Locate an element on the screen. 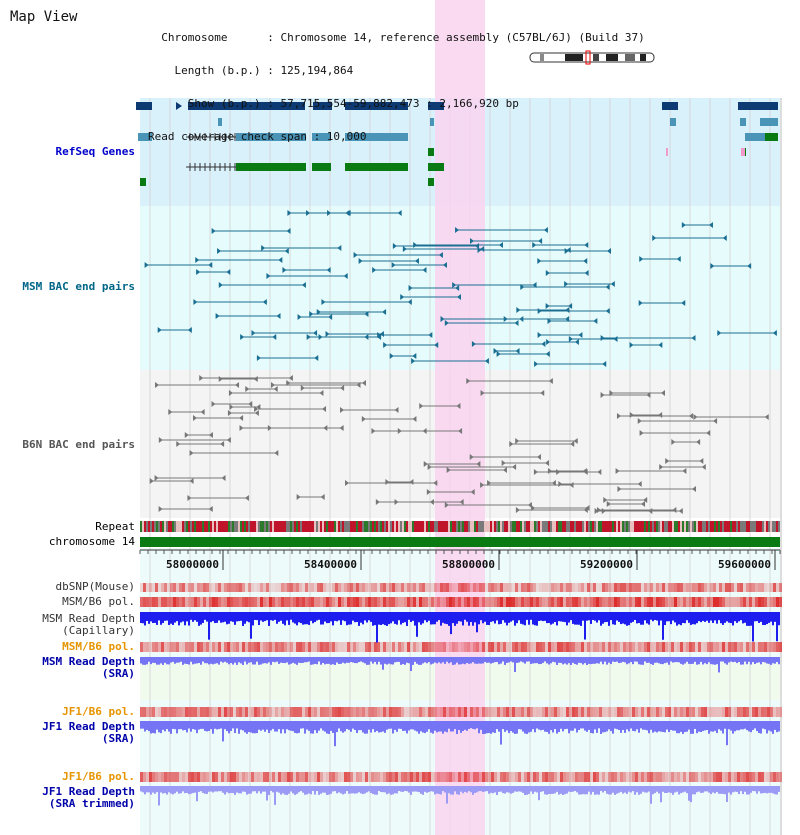  b6n-bac-end-pairs-label: B6N BAC end pairs is located at coordinates (78, 444).